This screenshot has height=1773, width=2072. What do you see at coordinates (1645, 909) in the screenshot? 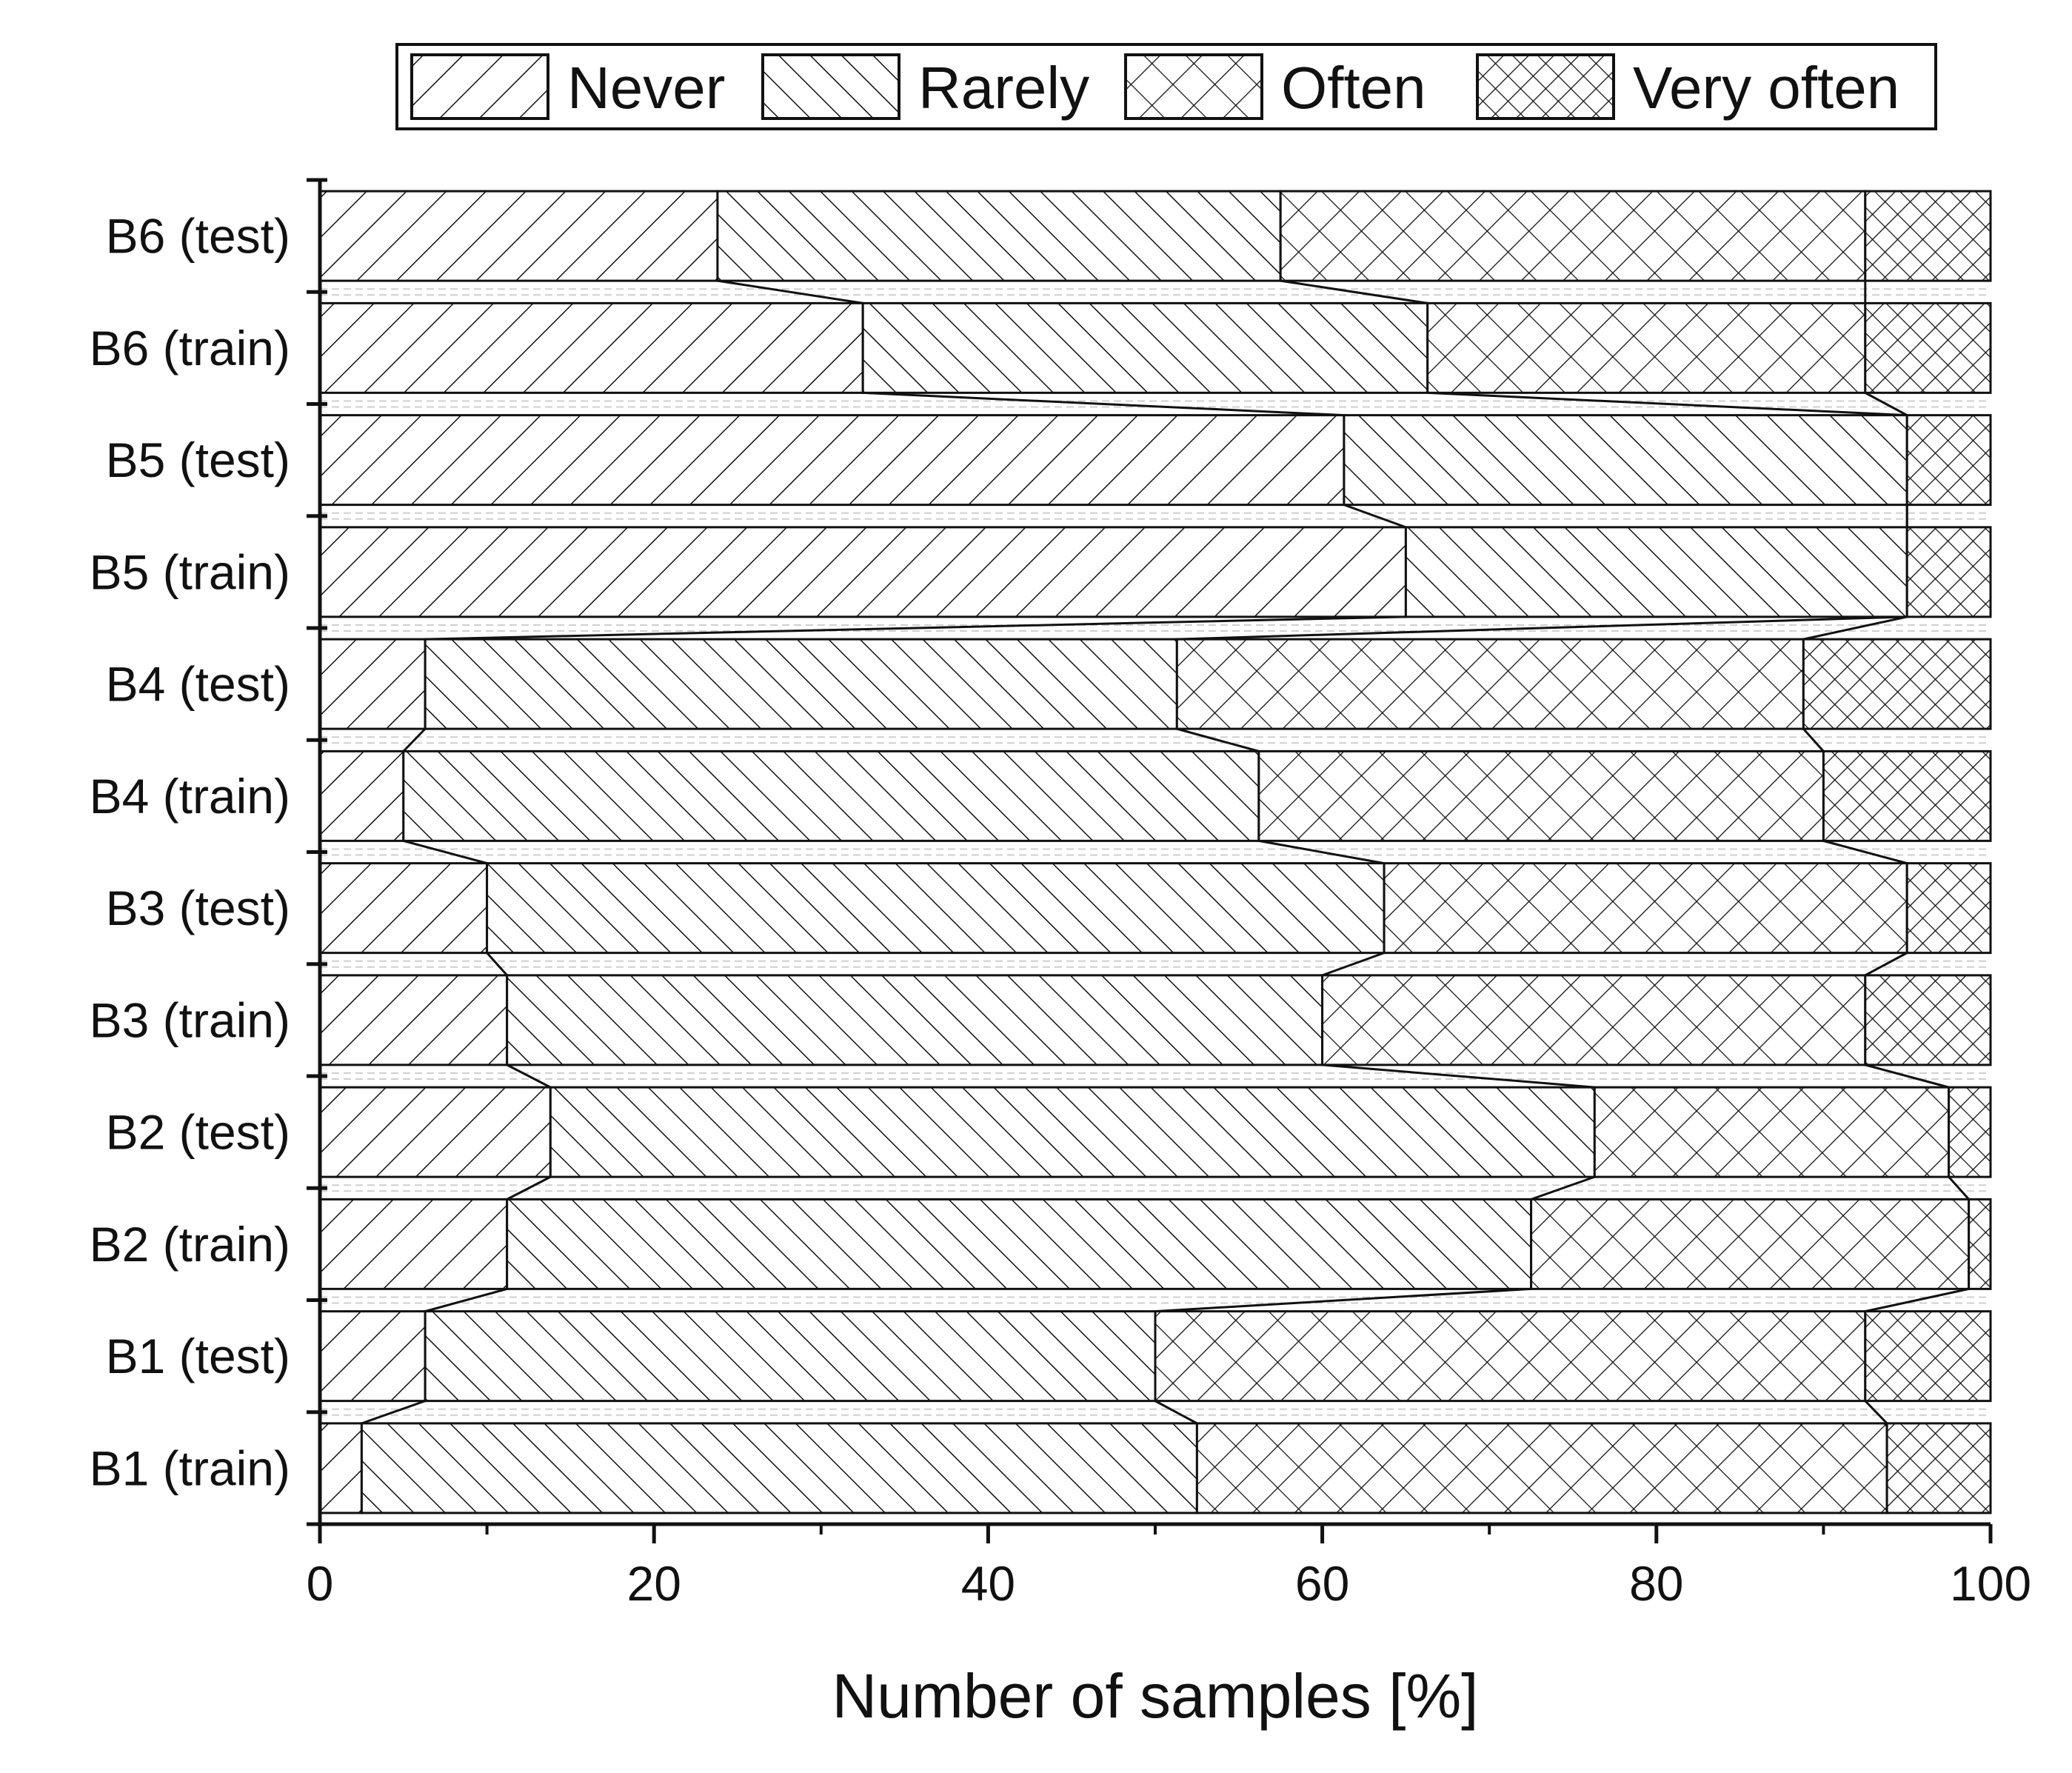
I see `bar-b3-test-often` at bounding box center [1645, 909].